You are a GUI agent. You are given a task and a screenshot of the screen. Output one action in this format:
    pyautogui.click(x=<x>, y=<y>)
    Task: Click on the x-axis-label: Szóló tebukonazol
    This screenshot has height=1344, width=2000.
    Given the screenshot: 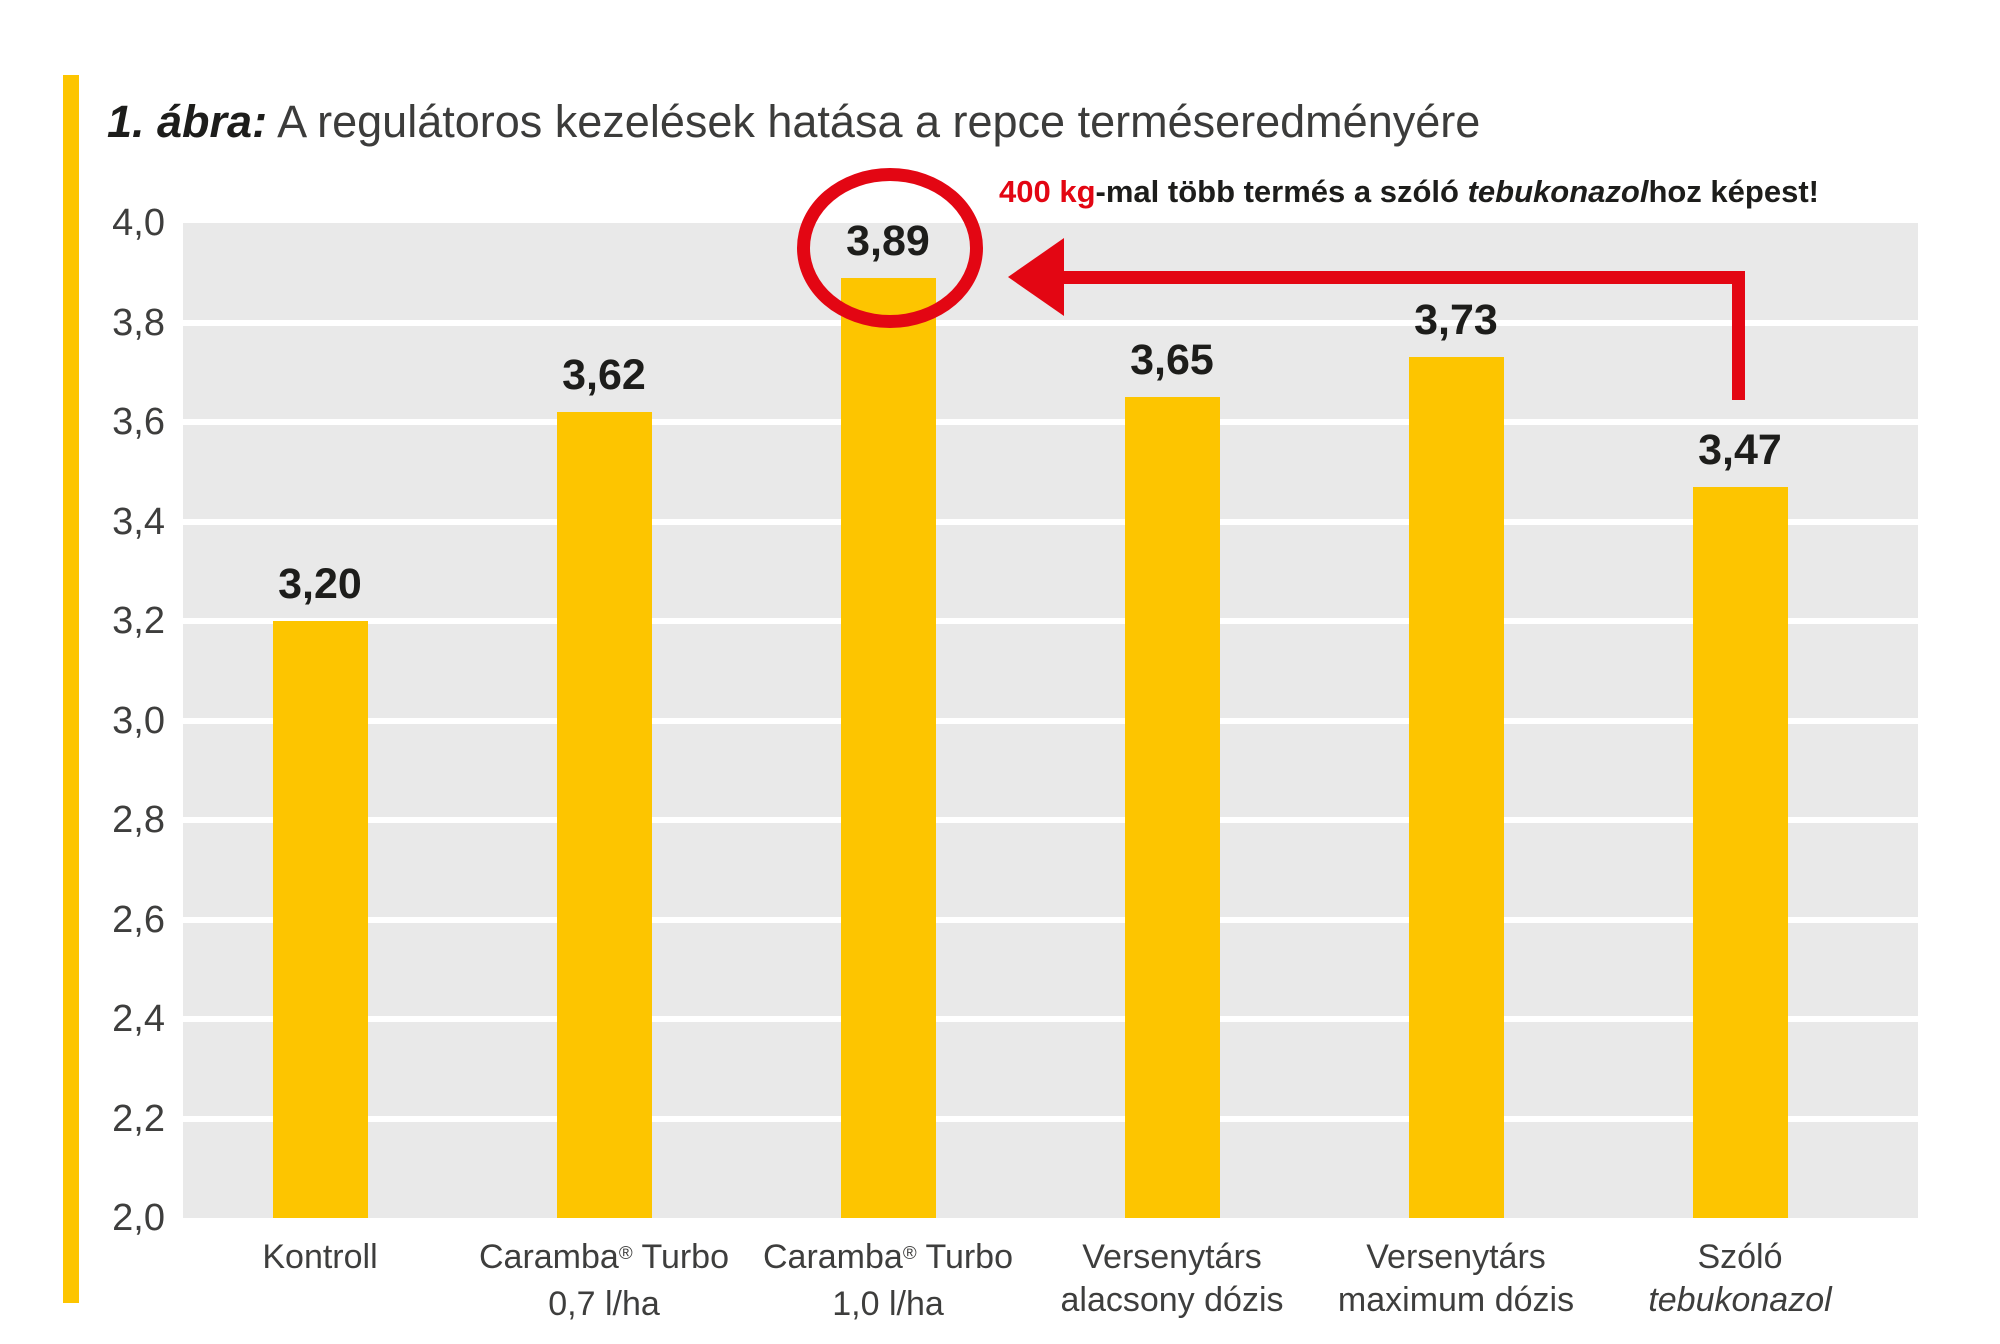 What is the action you would take?
    pyautogui.click(x=1740, y=1279)
    